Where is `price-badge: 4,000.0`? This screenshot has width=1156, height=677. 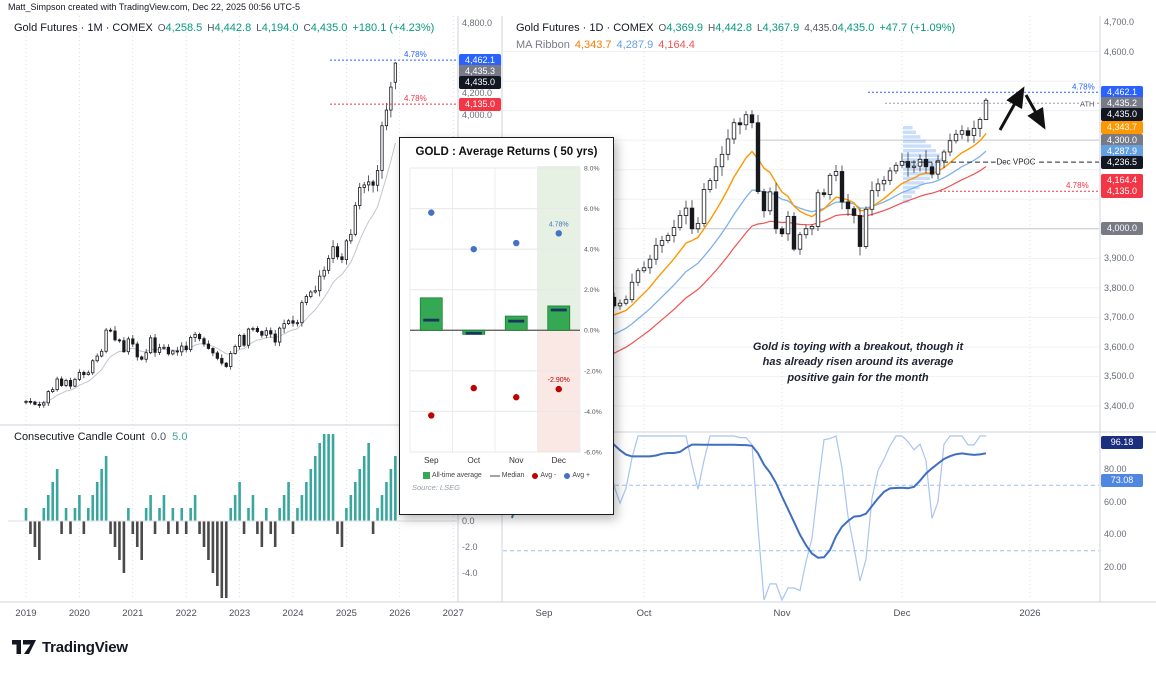
price-badge: 4,000.0 is located at coordinates (1122, 229).